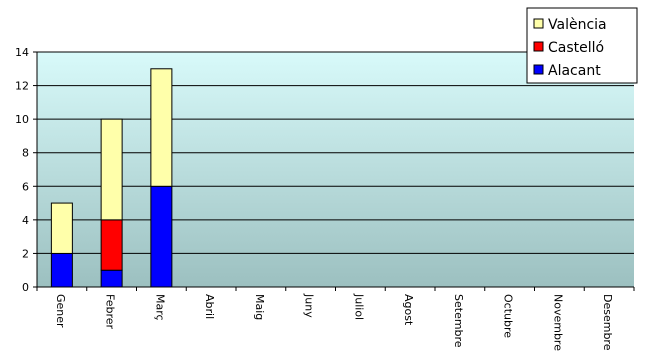  What do you see at coordinates (209, 306) in the screenshot?
I see `x-tick-label: Abril` at bounding box center [209, 306].